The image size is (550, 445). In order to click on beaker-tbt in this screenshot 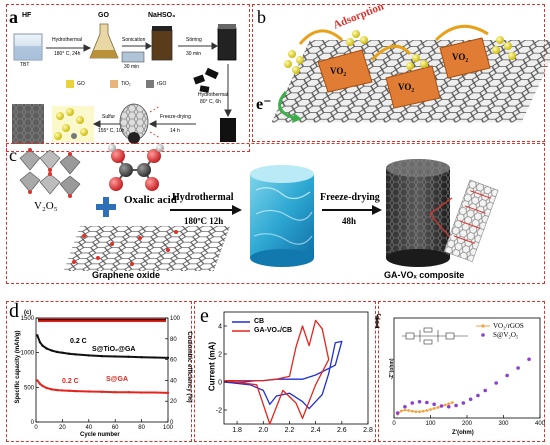, I will do `click(28, 47)`.